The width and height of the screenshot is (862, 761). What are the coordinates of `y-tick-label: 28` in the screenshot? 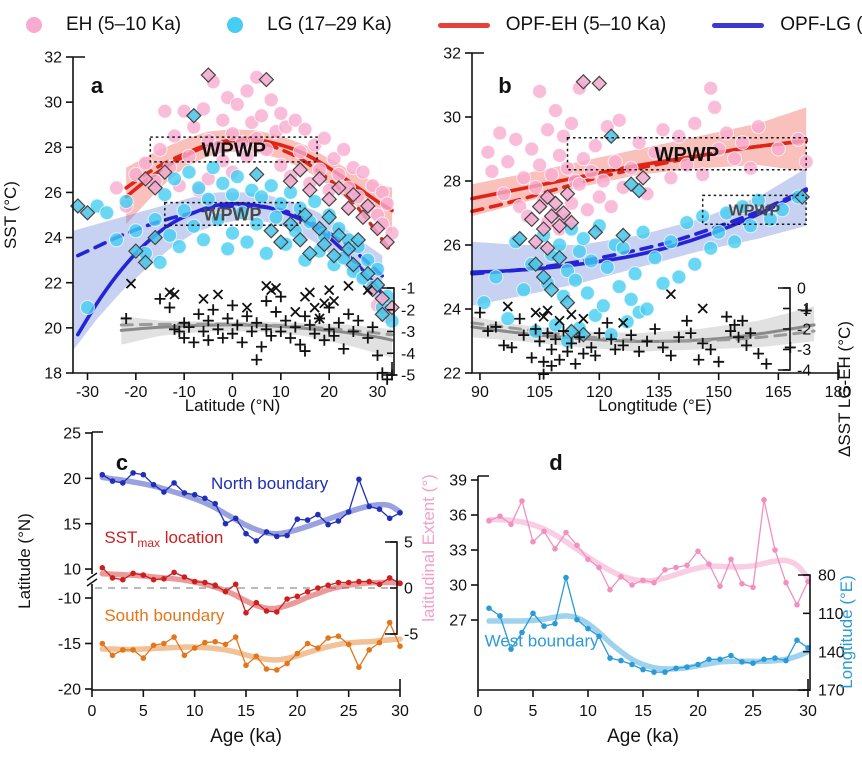 It's located at (452, 182).